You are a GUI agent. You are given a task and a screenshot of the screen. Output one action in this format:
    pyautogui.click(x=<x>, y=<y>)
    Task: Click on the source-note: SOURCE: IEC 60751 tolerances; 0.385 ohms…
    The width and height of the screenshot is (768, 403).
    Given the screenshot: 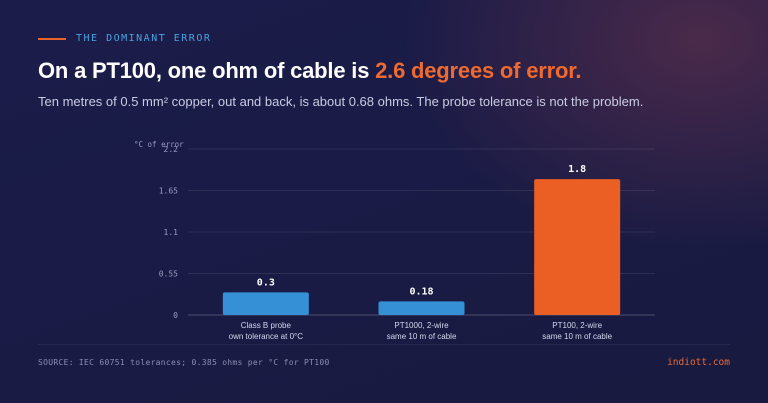 What is the action you would take?
    pyautogui.click(x=184, y=362)
    